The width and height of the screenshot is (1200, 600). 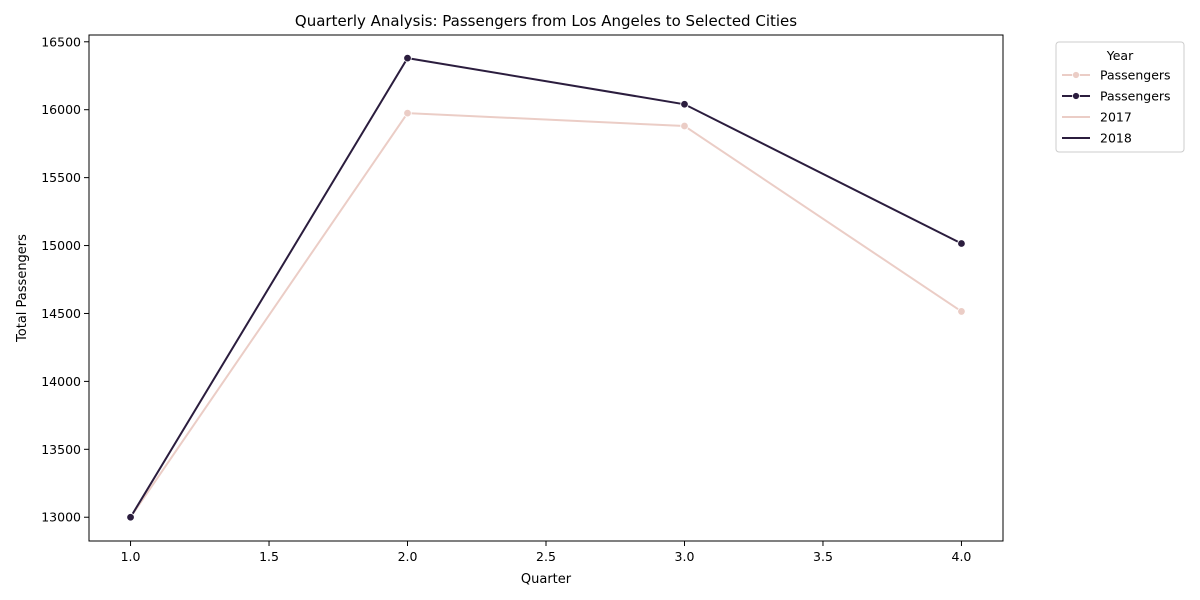 I want to click on y-tick-label: 16000, so click(x=61, y=109).